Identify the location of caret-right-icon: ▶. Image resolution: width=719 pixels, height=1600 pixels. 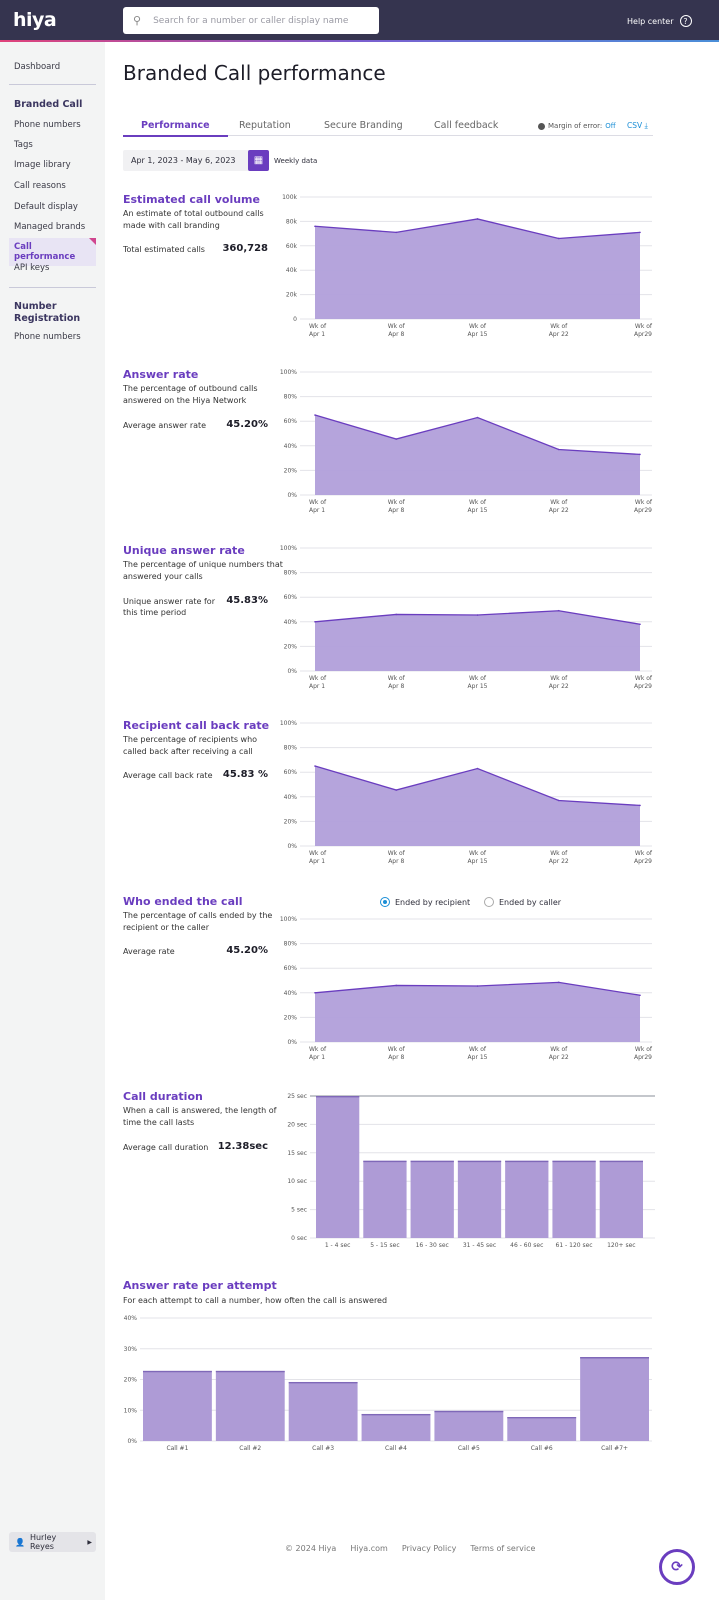
(89, 1542).